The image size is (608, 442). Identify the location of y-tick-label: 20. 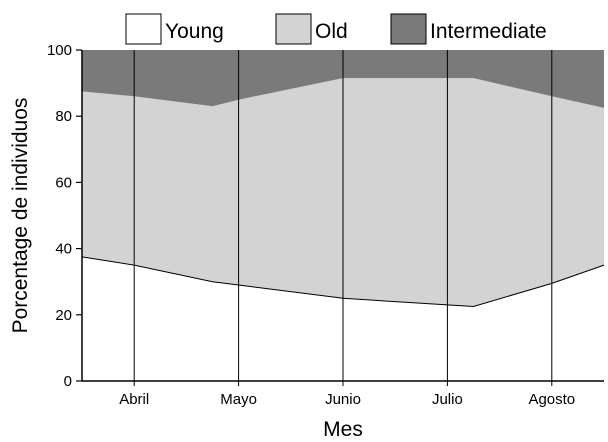
(63, 315).